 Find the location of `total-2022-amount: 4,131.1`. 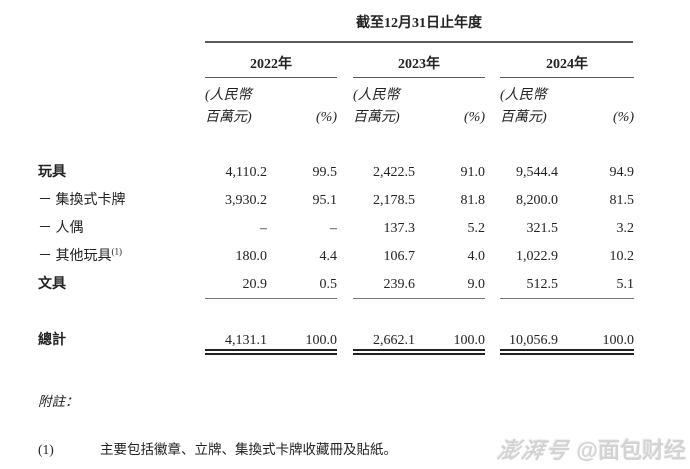

total-2022-amount: 4,131.1 is located at coordinates (236, 340).